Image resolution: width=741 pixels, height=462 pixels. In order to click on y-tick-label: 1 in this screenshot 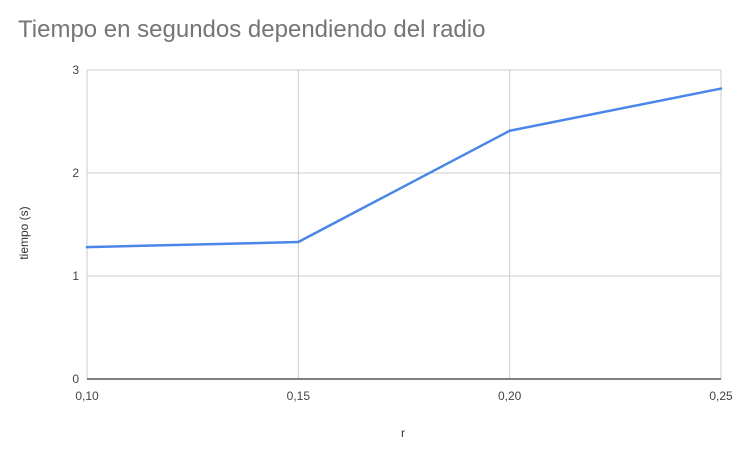, I will do `click(75, 276)`.